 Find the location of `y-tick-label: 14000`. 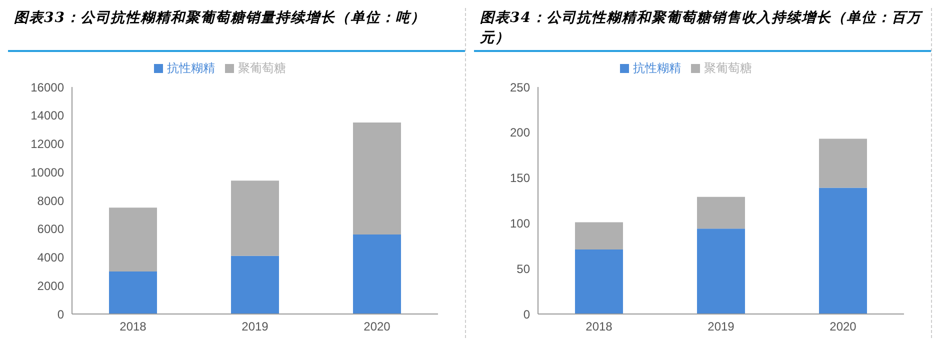

y-tick-label: 14000 is located at coordinates (47, 115).